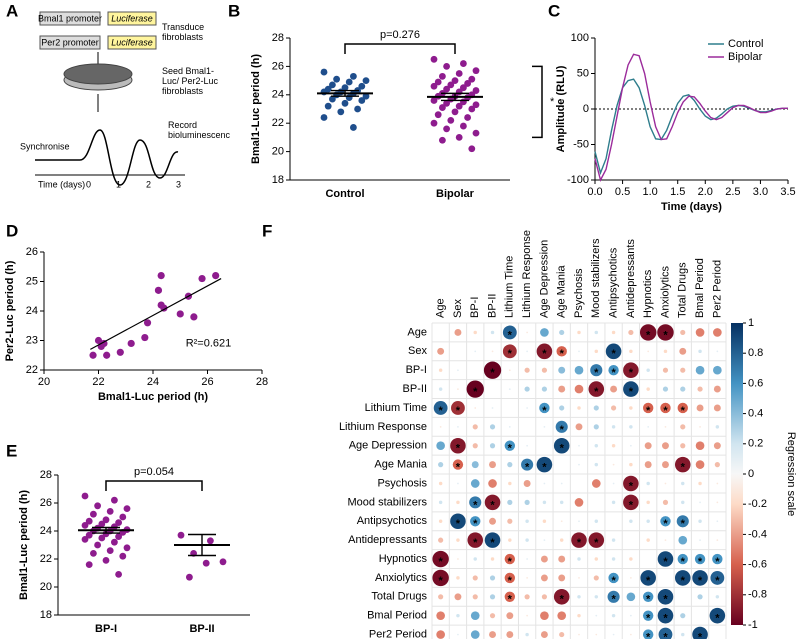  Describe the element at coordinates (345, 93) in the screenshot. I see `error-bar` at that location.